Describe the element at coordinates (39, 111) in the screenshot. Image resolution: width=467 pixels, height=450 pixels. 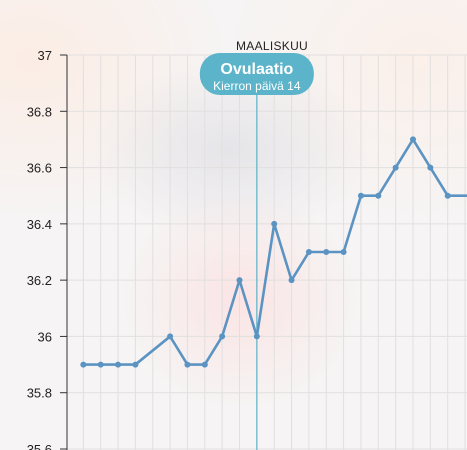
I see `y-tick-label: 36.8` at that location.